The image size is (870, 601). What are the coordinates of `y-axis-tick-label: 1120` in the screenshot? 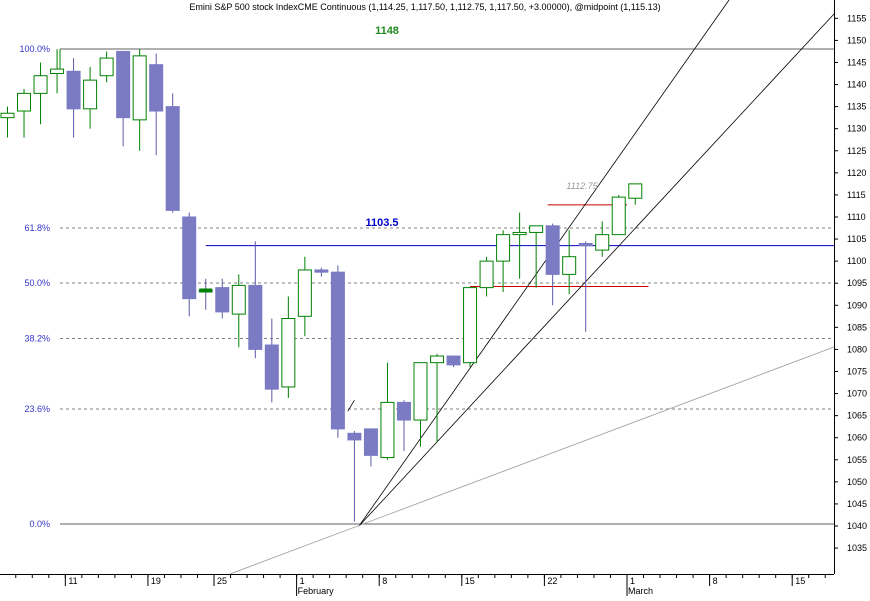 It's located at (856, 173).